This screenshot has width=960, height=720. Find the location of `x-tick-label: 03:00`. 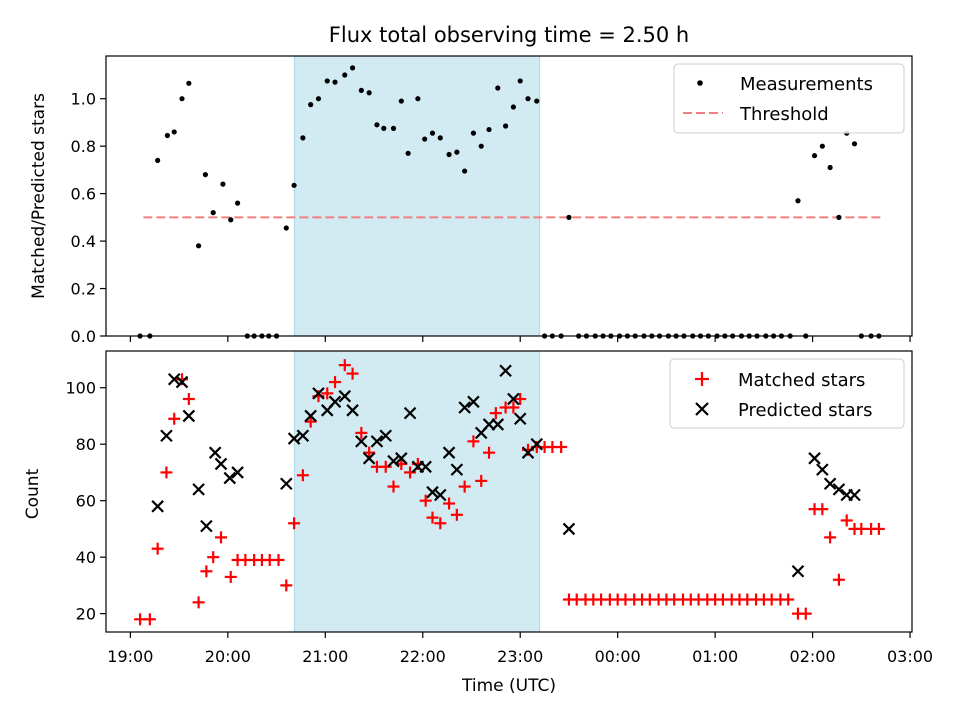

x-tick-label: 03:00 is located at coordinates (910, 656).